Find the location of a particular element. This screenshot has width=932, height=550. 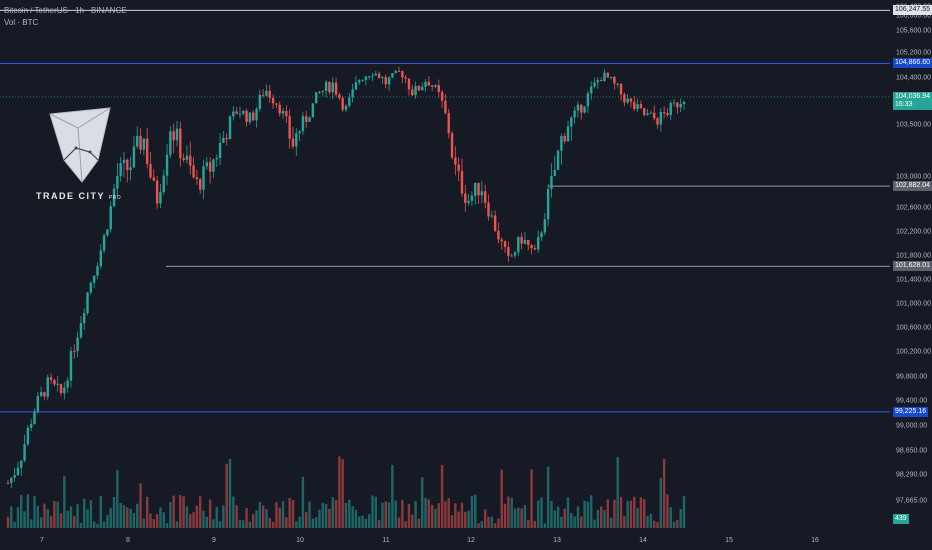

price-tick-label: 100,600.00 is located at coordinates (914, 328).